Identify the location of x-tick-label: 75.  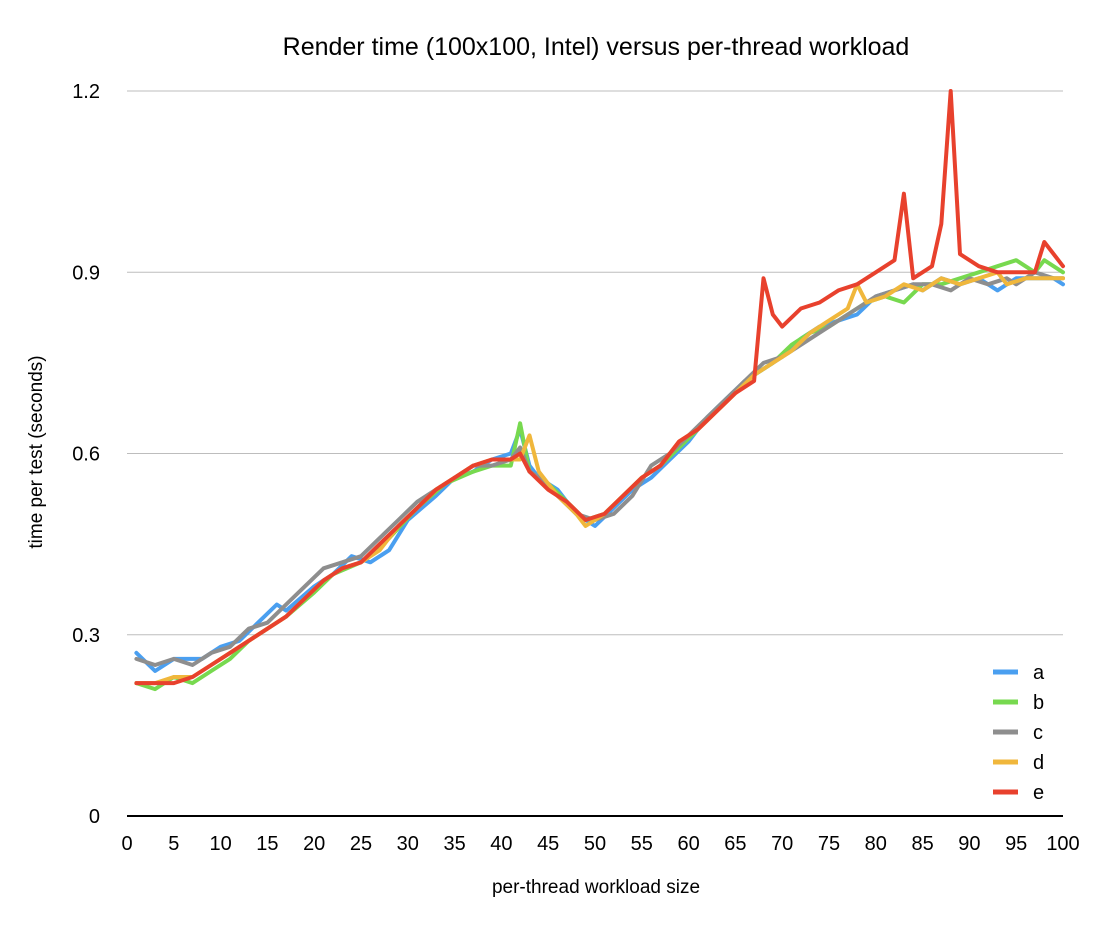
(829, 844).